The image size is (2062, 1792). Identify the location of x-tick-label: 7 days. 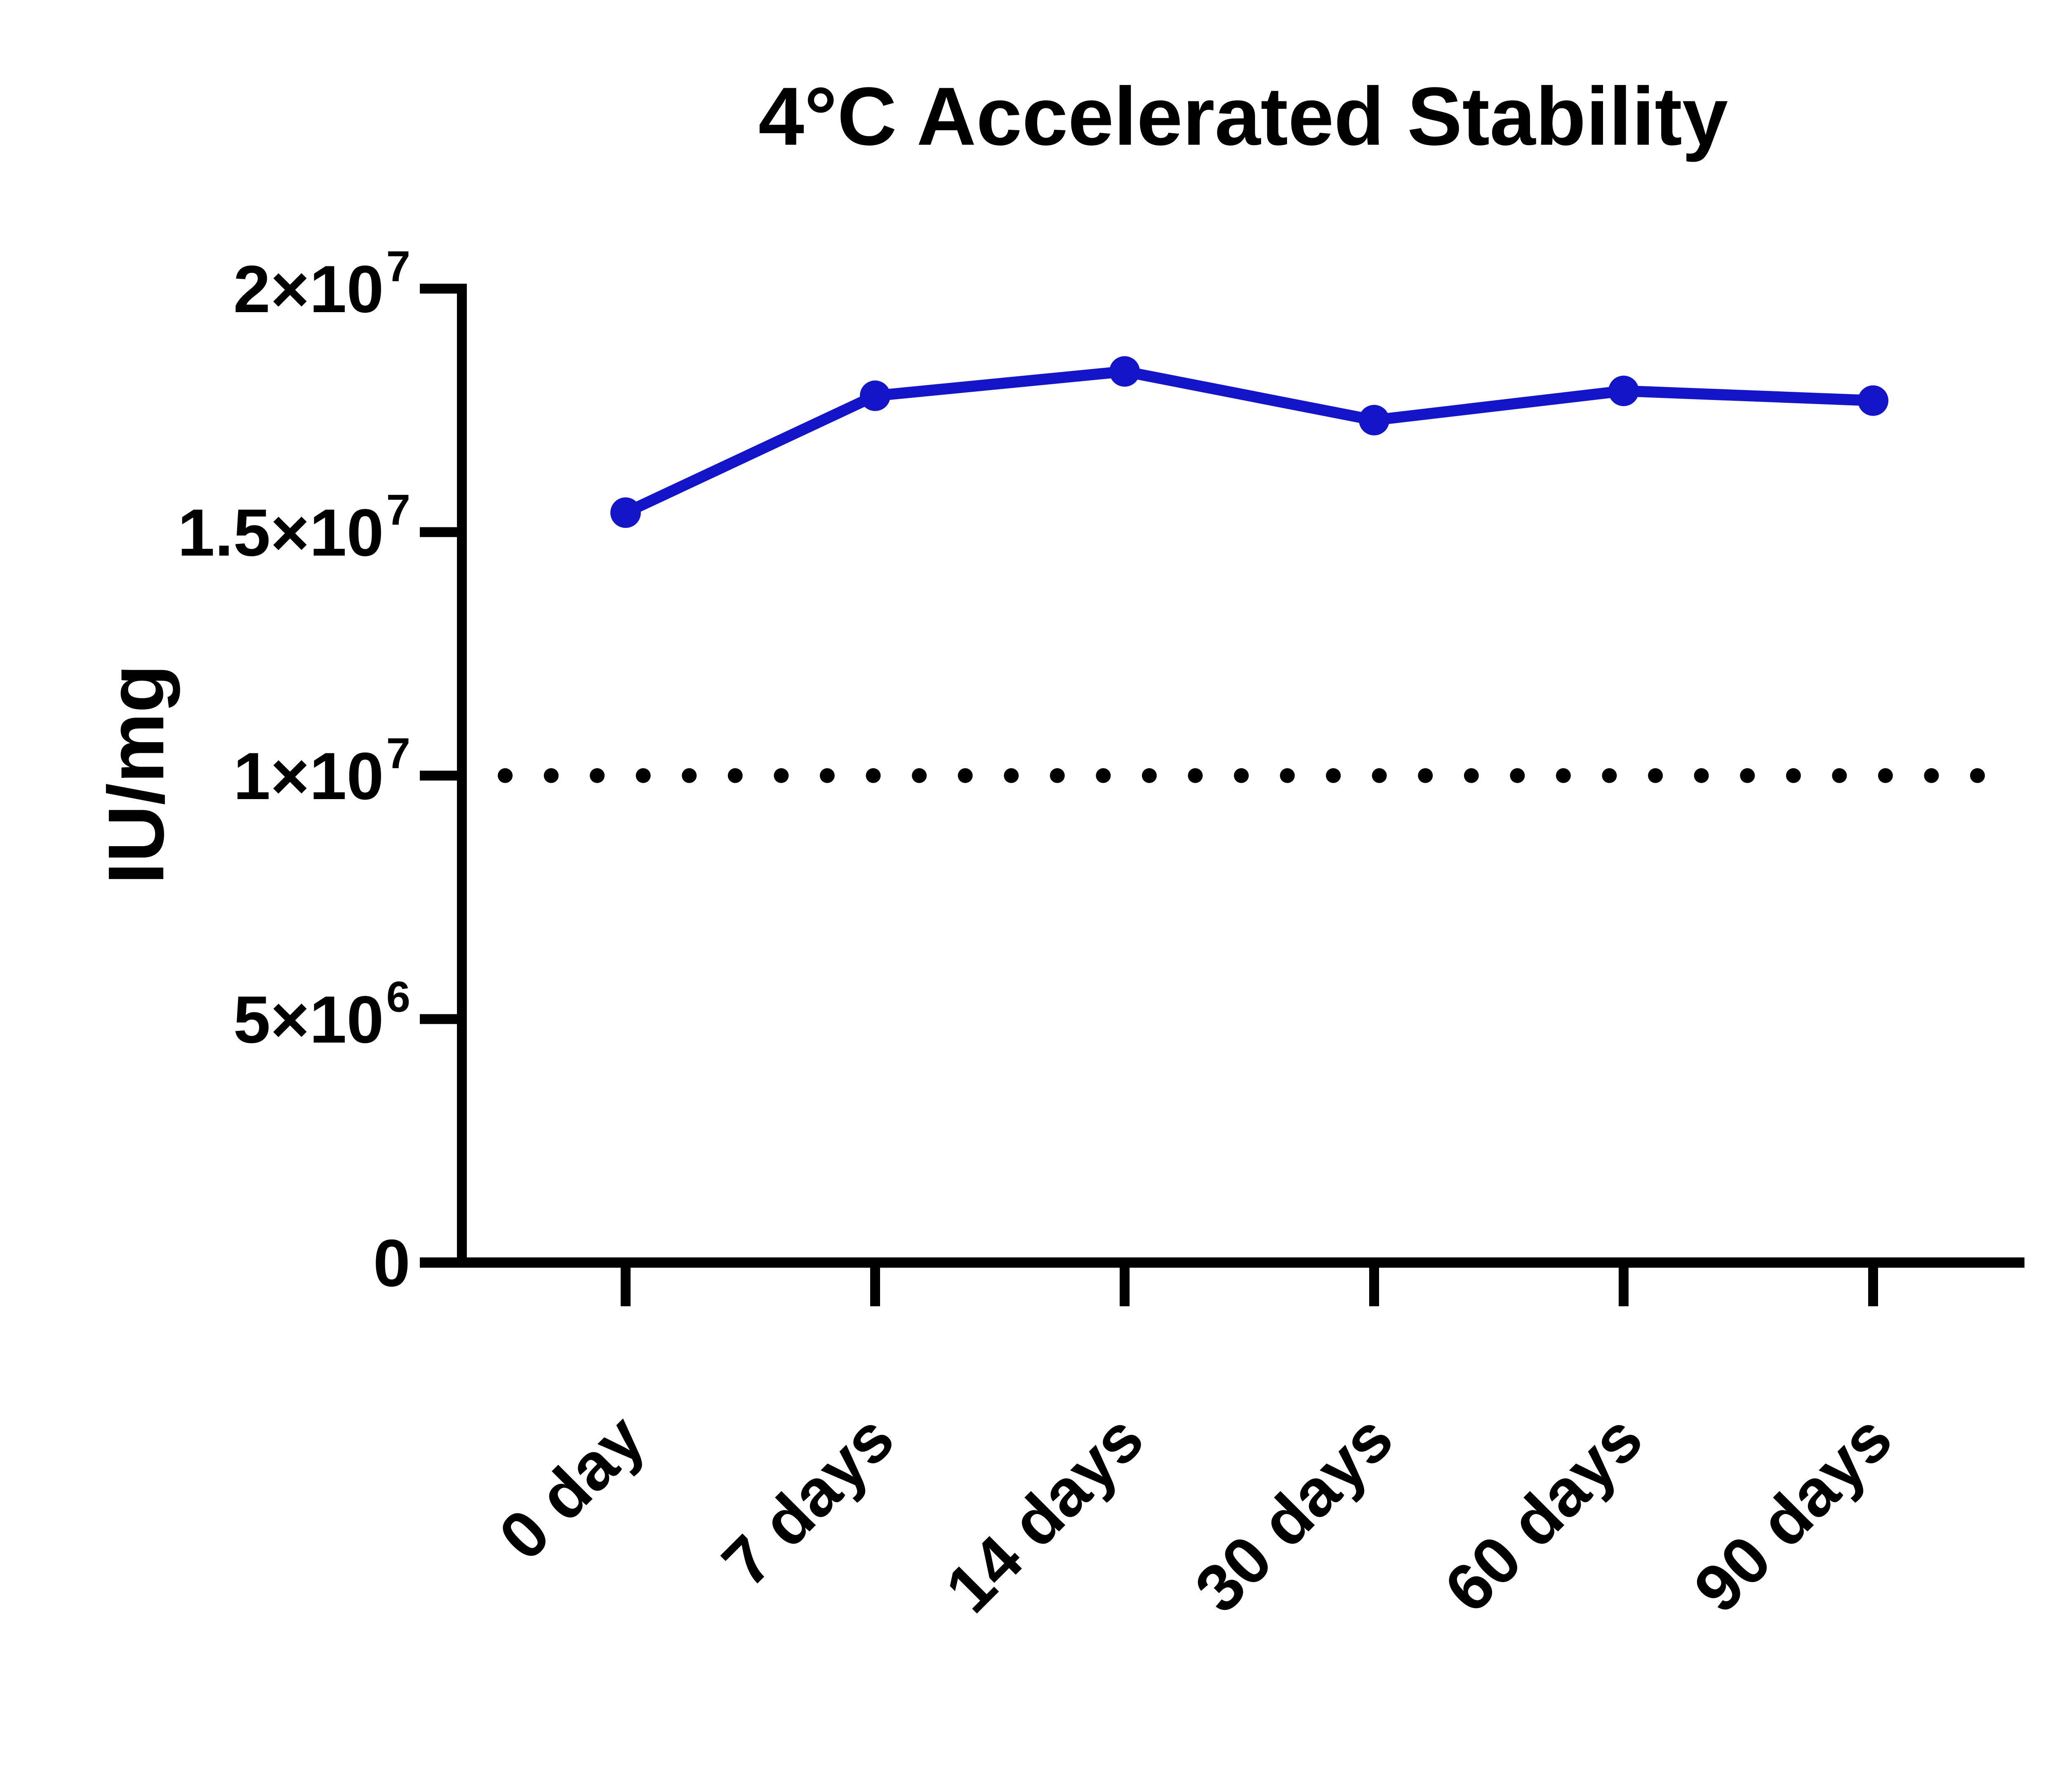
(808, 1501).